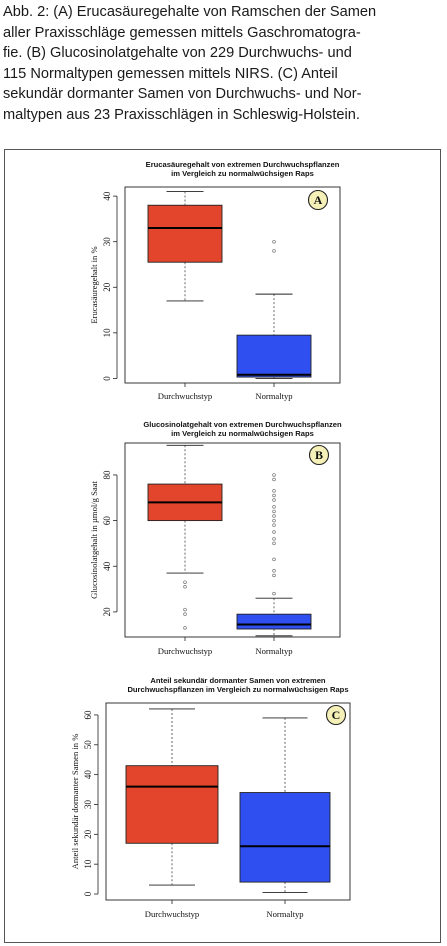  What do you see at coordinates (94, 284) in the screenshot?
I see `y-axis-label: Erucasäuregehalt in %` at bounding box center [94, 284].